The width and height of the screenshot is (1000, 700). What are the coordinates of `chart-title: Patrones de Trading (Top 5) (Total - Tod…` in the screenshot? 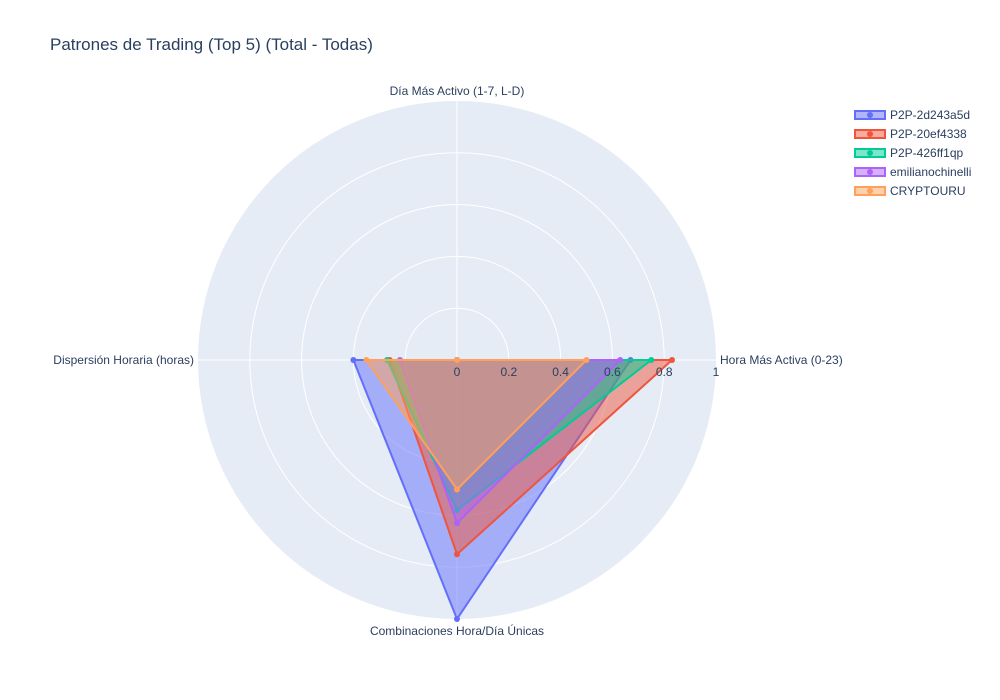 It's located at (211, 44).